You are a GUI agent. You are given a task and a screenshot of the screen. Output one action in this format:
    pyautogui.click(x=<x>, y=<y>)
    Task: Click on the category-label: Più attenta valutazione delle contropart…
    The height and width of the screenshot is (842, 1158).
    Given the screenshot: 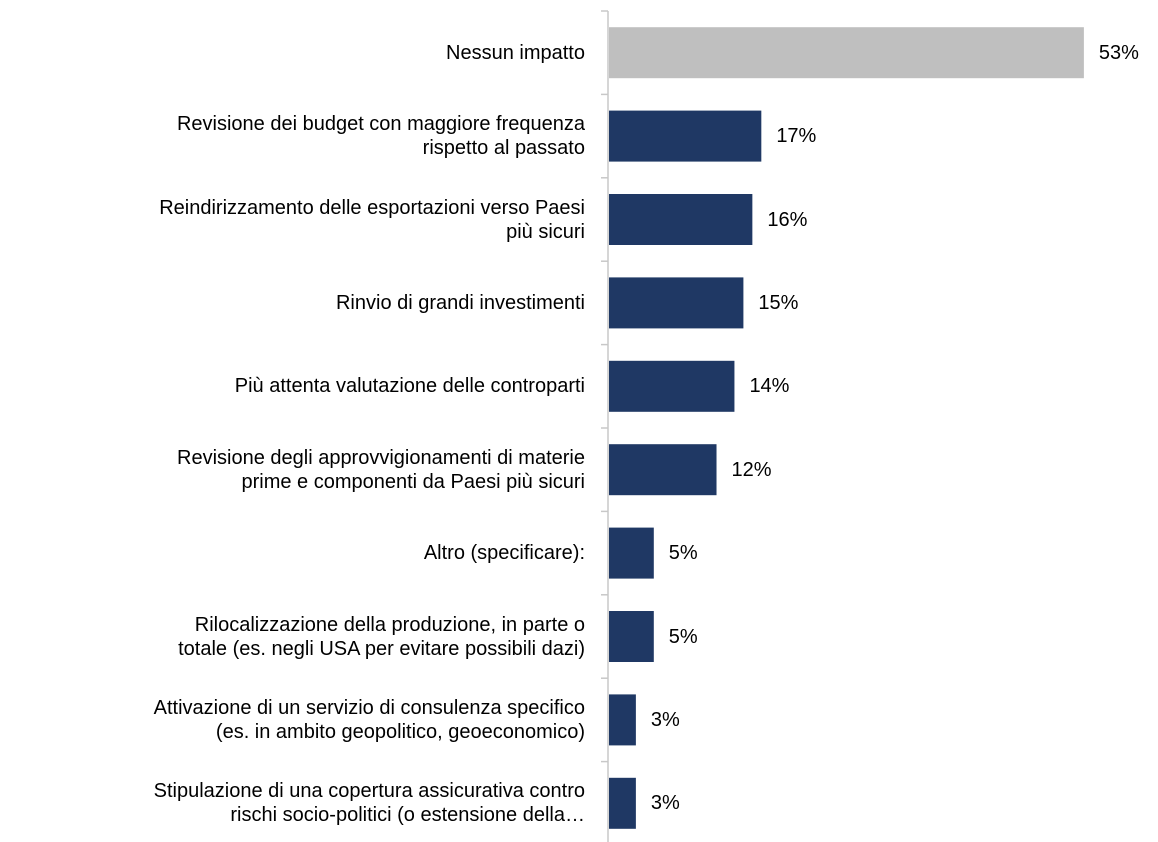 What is the action you would take?
    pyautogui.click(x=409, y=386)
    